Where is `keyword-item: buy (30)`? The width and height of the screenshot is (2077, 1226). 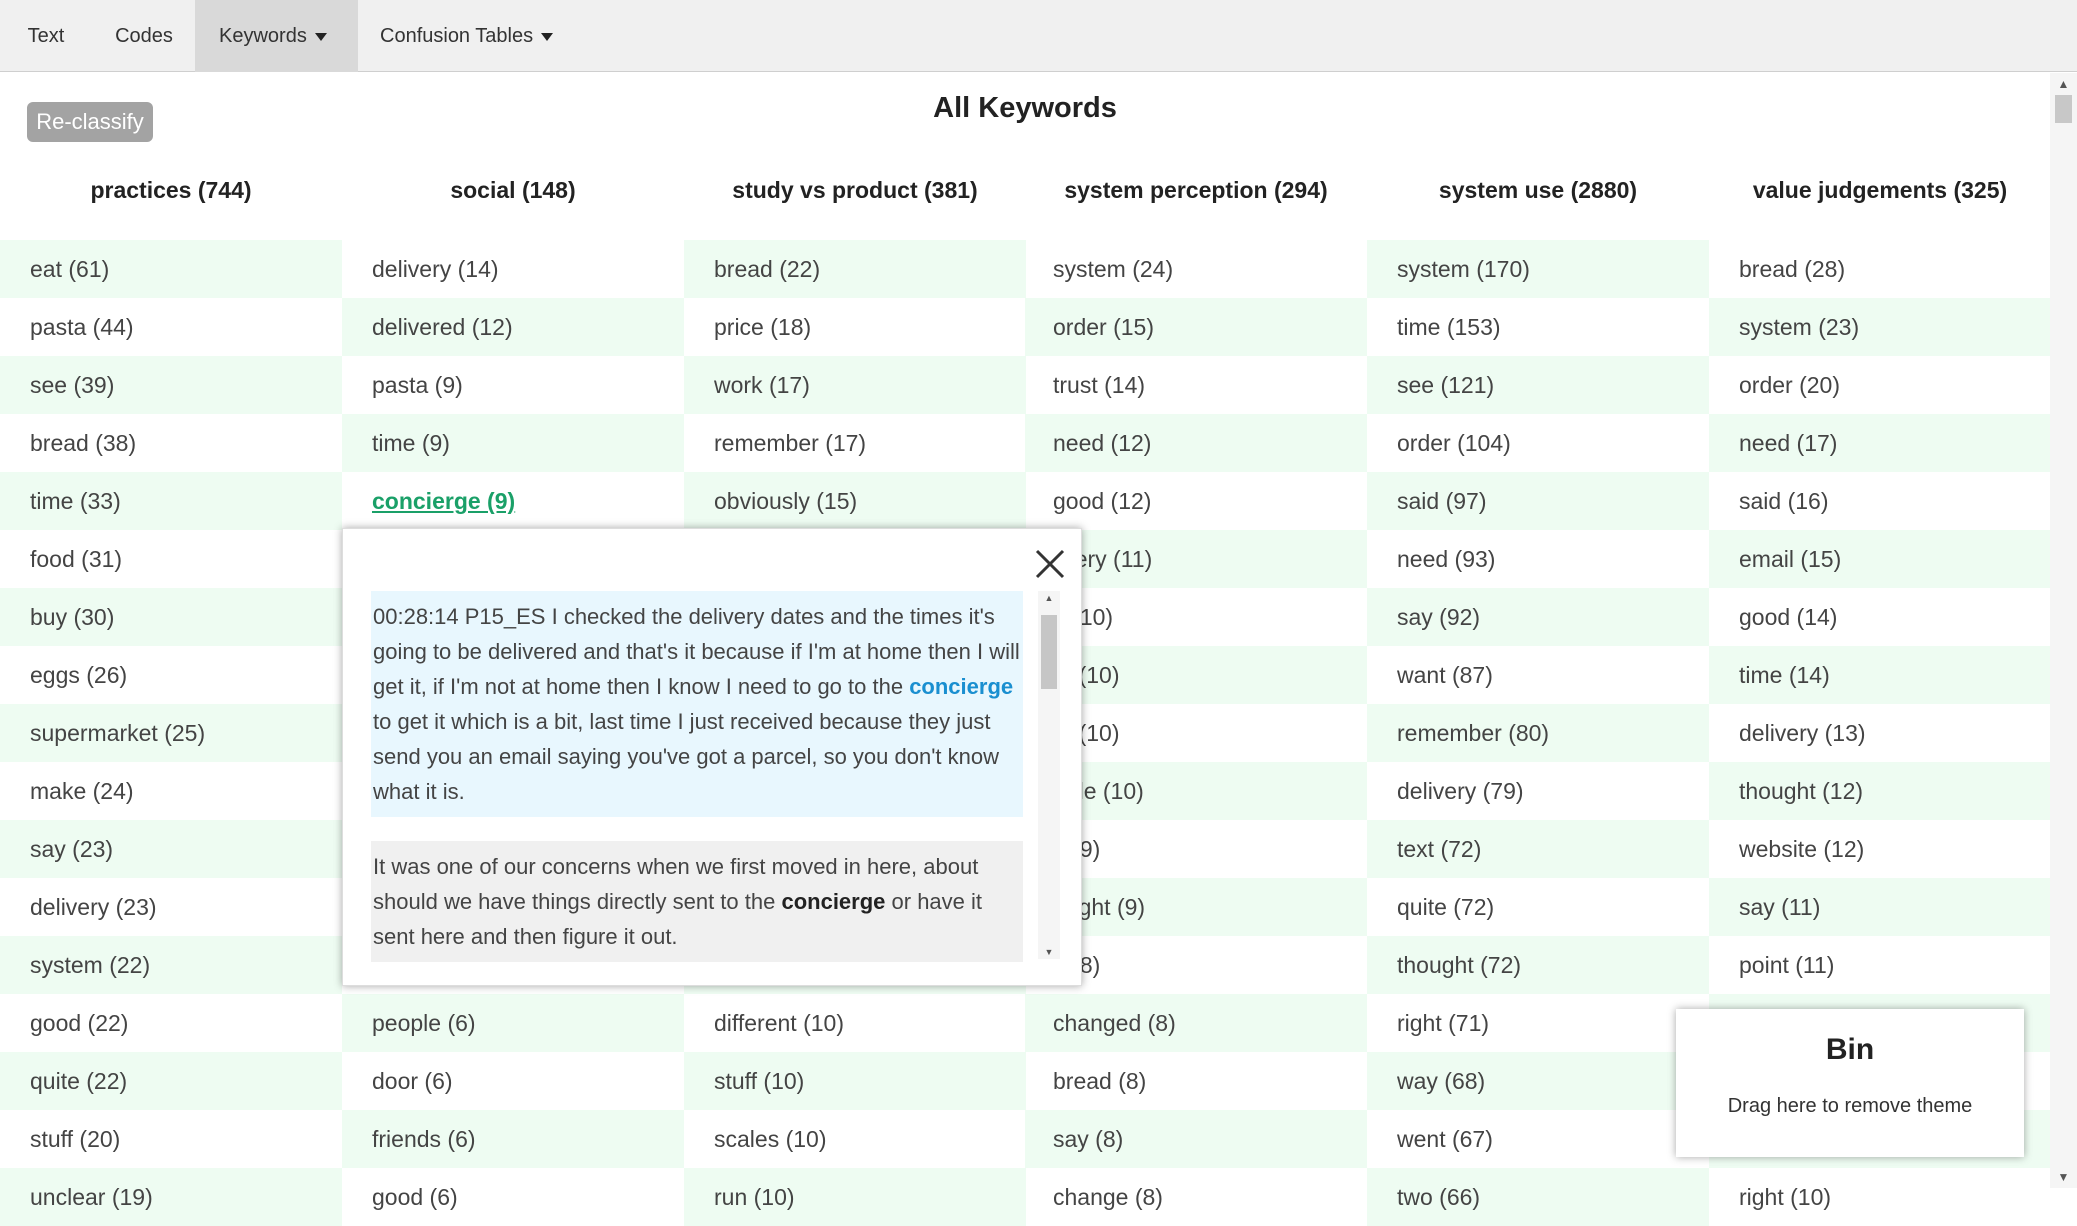 keyword-item: buy (30) is located at coordinates (171, 617).